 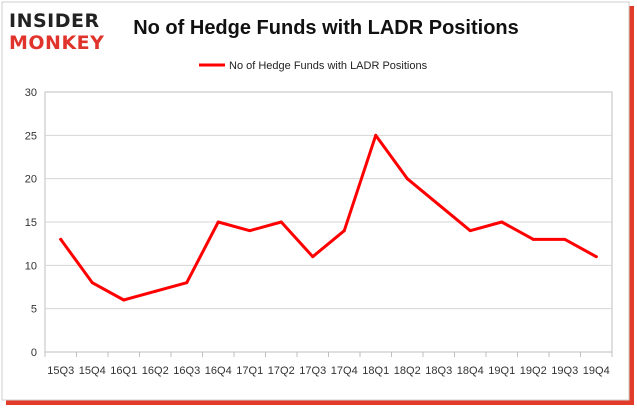 What do you see at coordinates (344, 371) in the screenshot?
I see `x-tick-label: 17Q4` at bounding box center [344, 371].